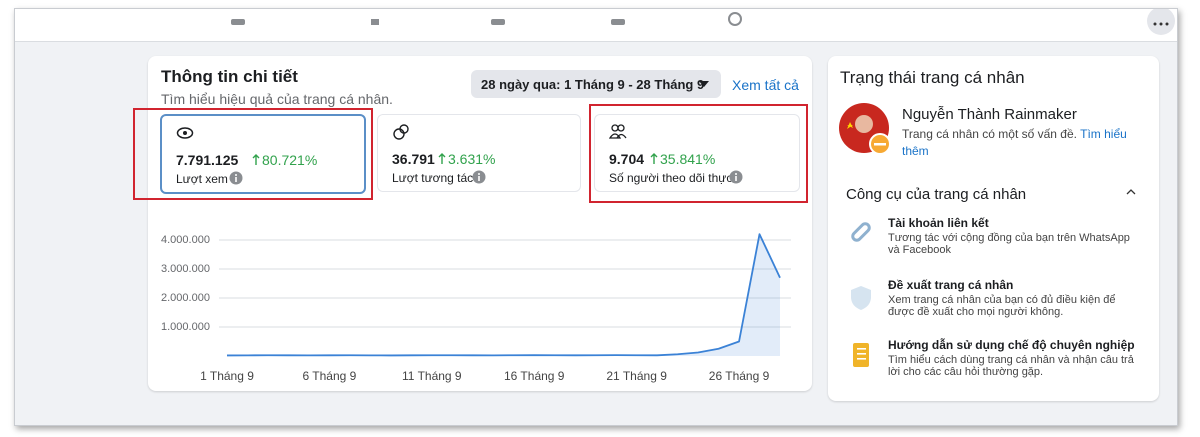 This screenshot has width=1200, height=437. What do you see at coordinates (227, 376) in the screenshot?
I see `x-tick-label: 1 Tháng 9` at bounding box center [227, 376].